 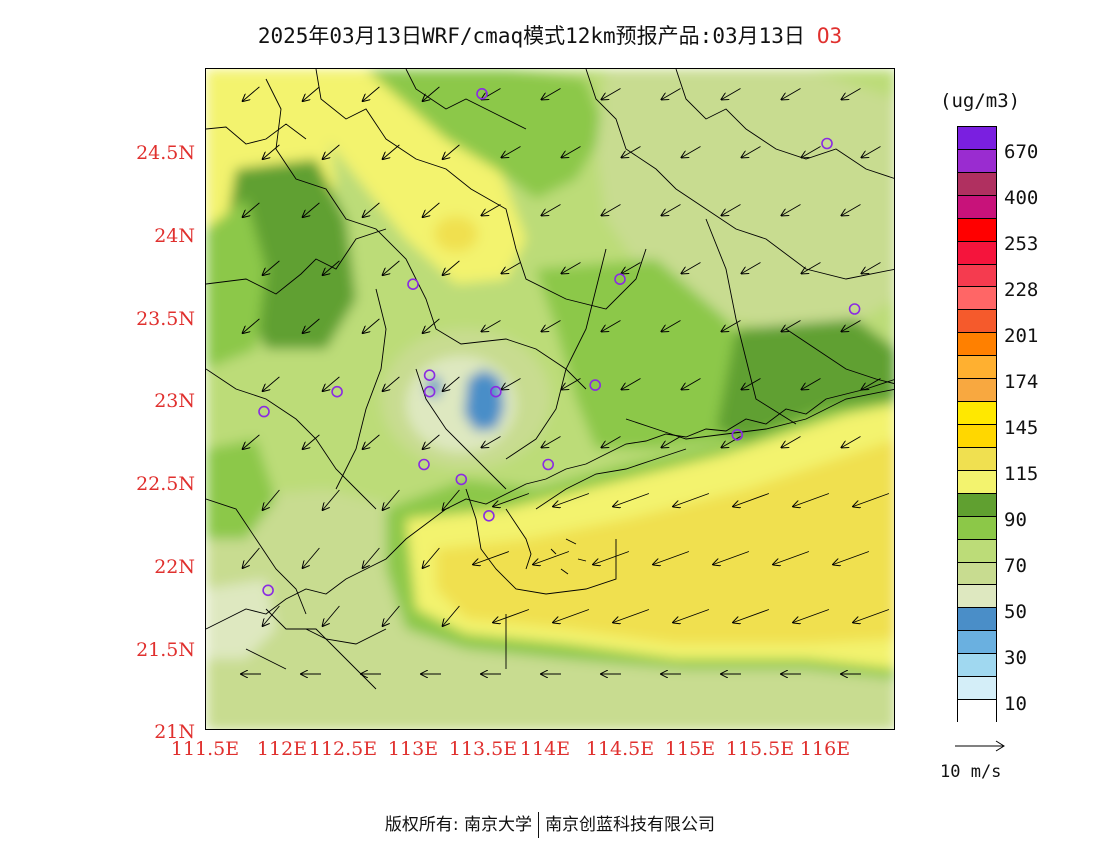 I want to click on lon-tick-115: 115E, so click(x=690, y=749).